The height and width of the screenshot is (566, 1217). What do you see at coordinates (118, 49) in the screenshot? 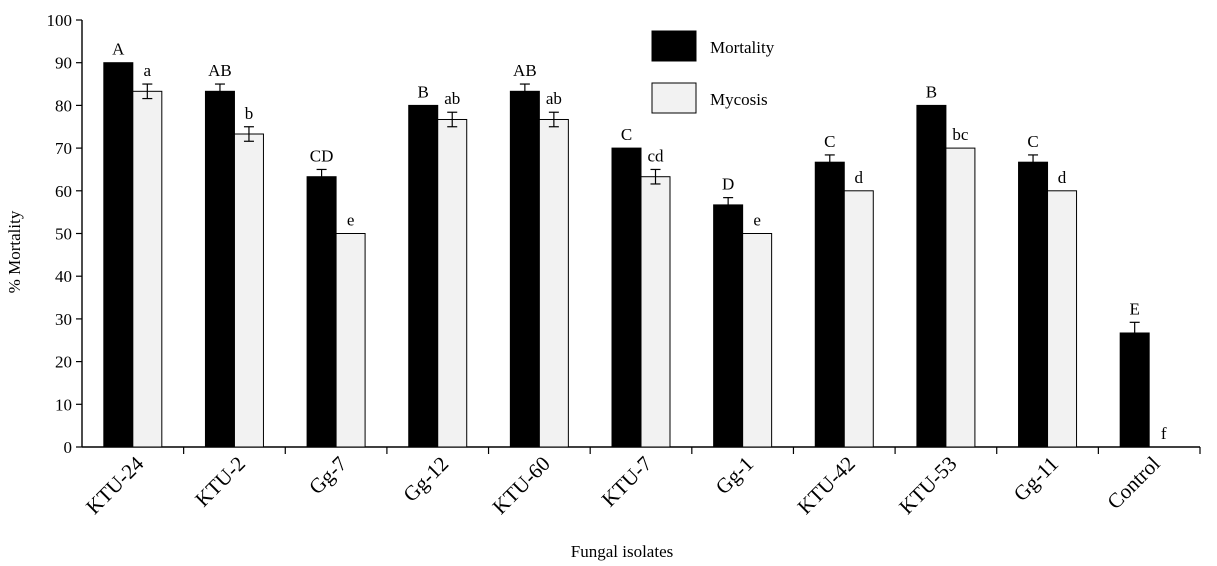
I see `significance-label-mortality: A` at bounding box center [118, 49].